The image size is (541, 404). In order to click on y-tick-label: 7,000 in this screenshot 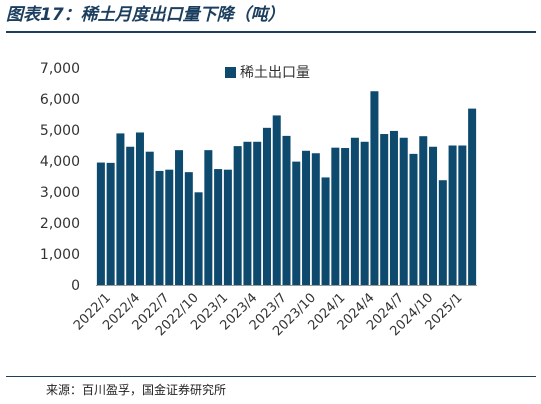, I will do `click(60, 69)`.